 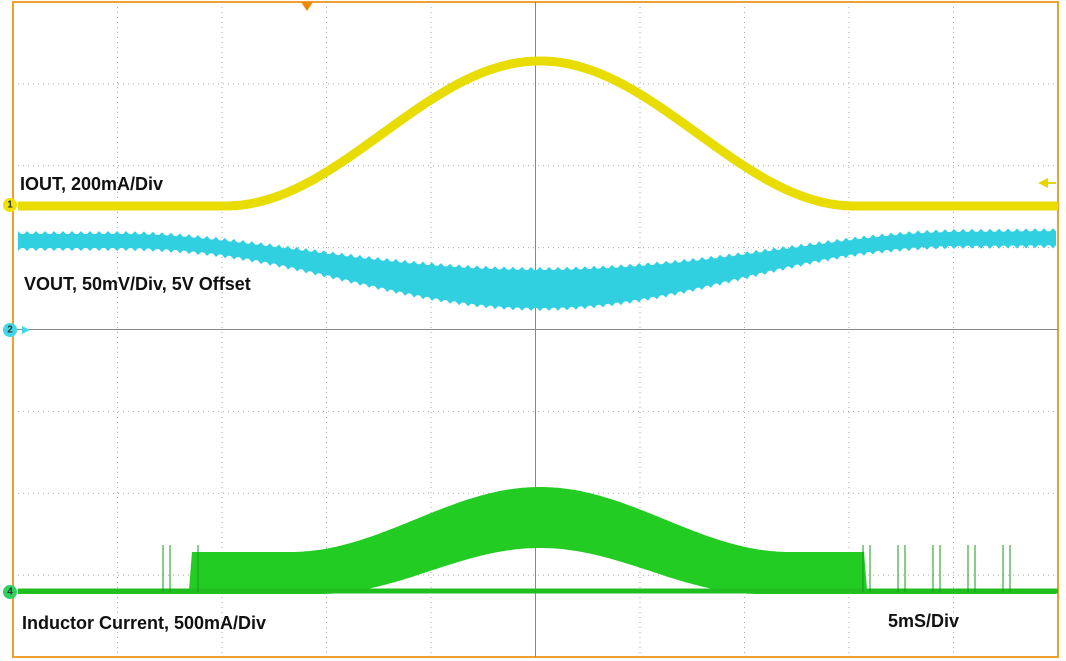 I want to click on ch4-marker, so click(x=10, y=592).